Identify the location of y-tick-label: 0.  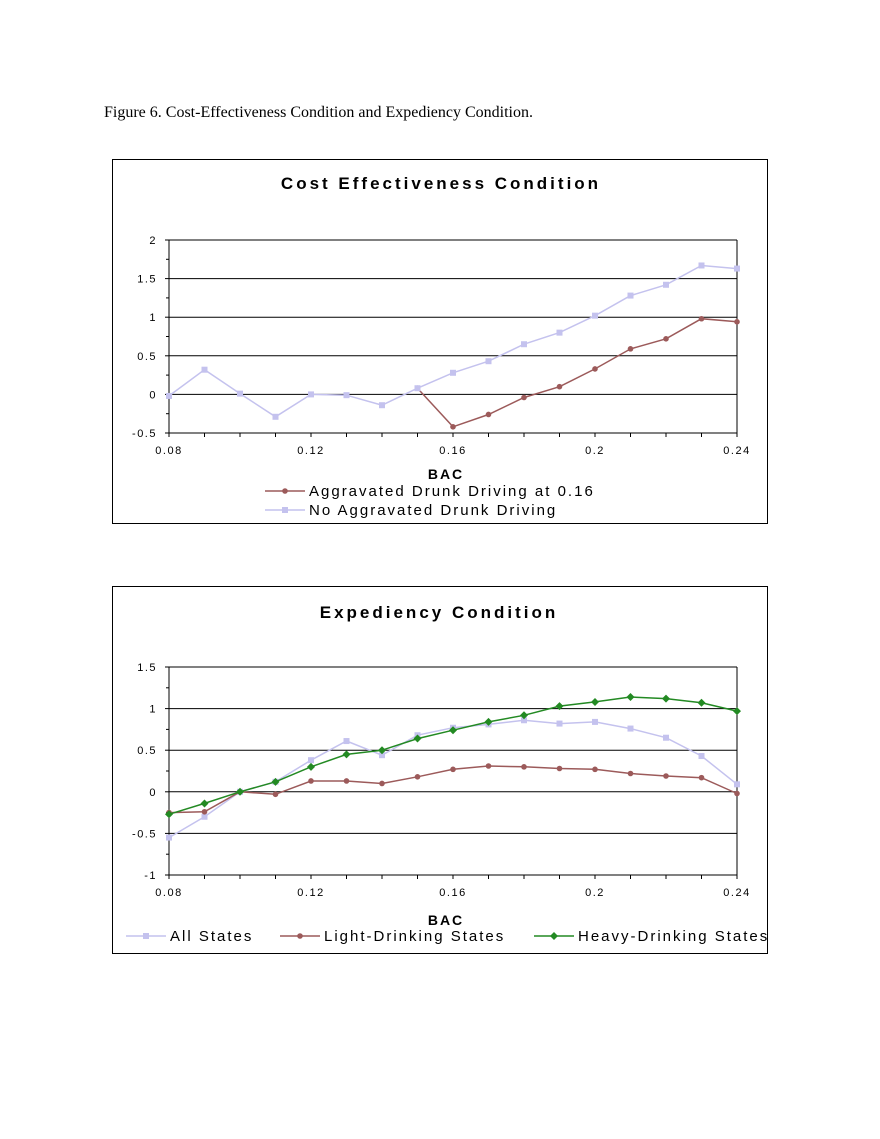
(153, 395).